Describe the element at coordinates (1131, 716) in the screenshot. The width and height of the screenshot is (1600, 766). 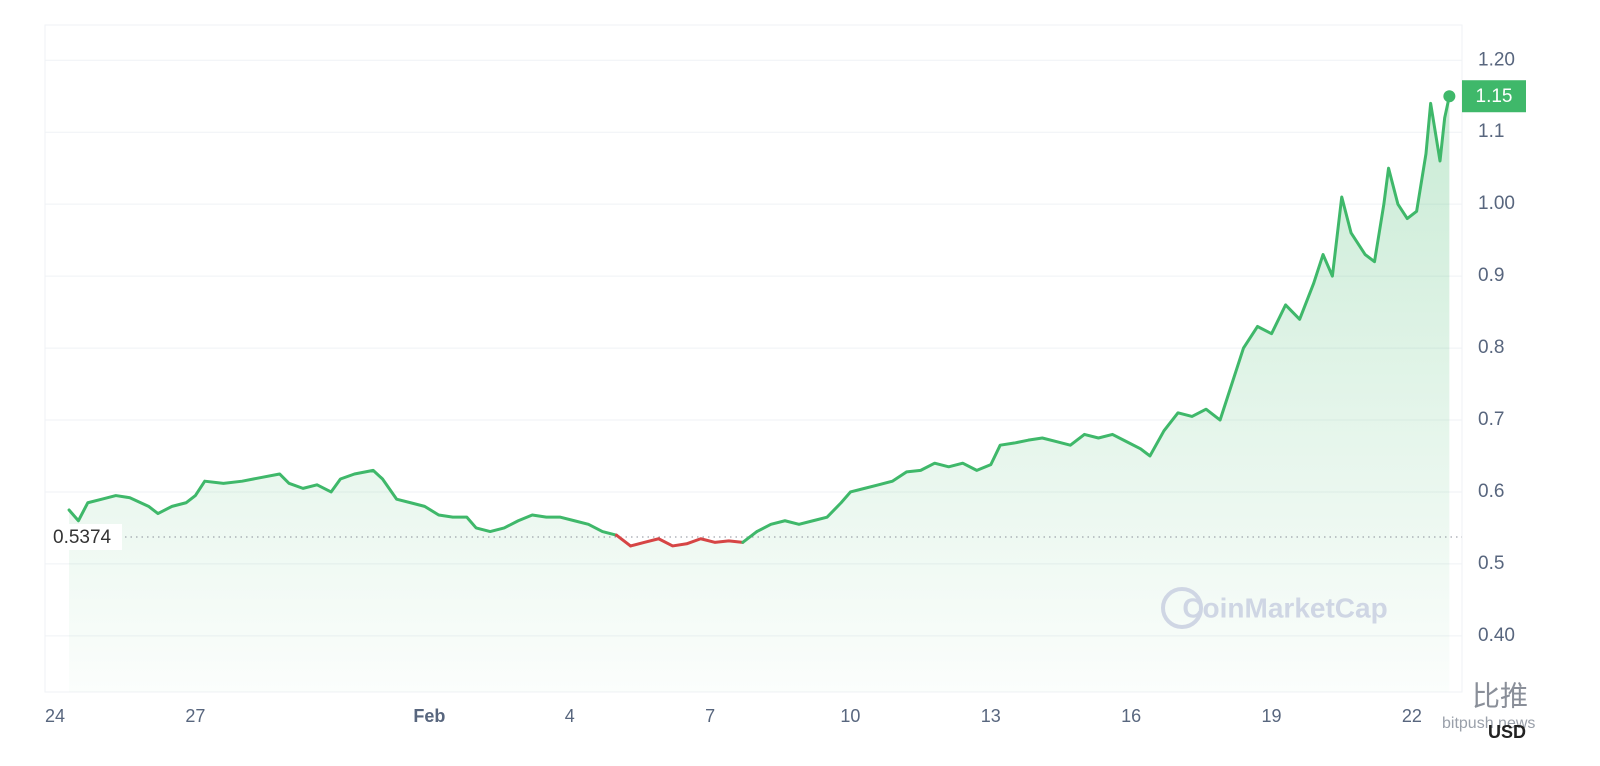
I see `x-tick-label: 16` at that location.